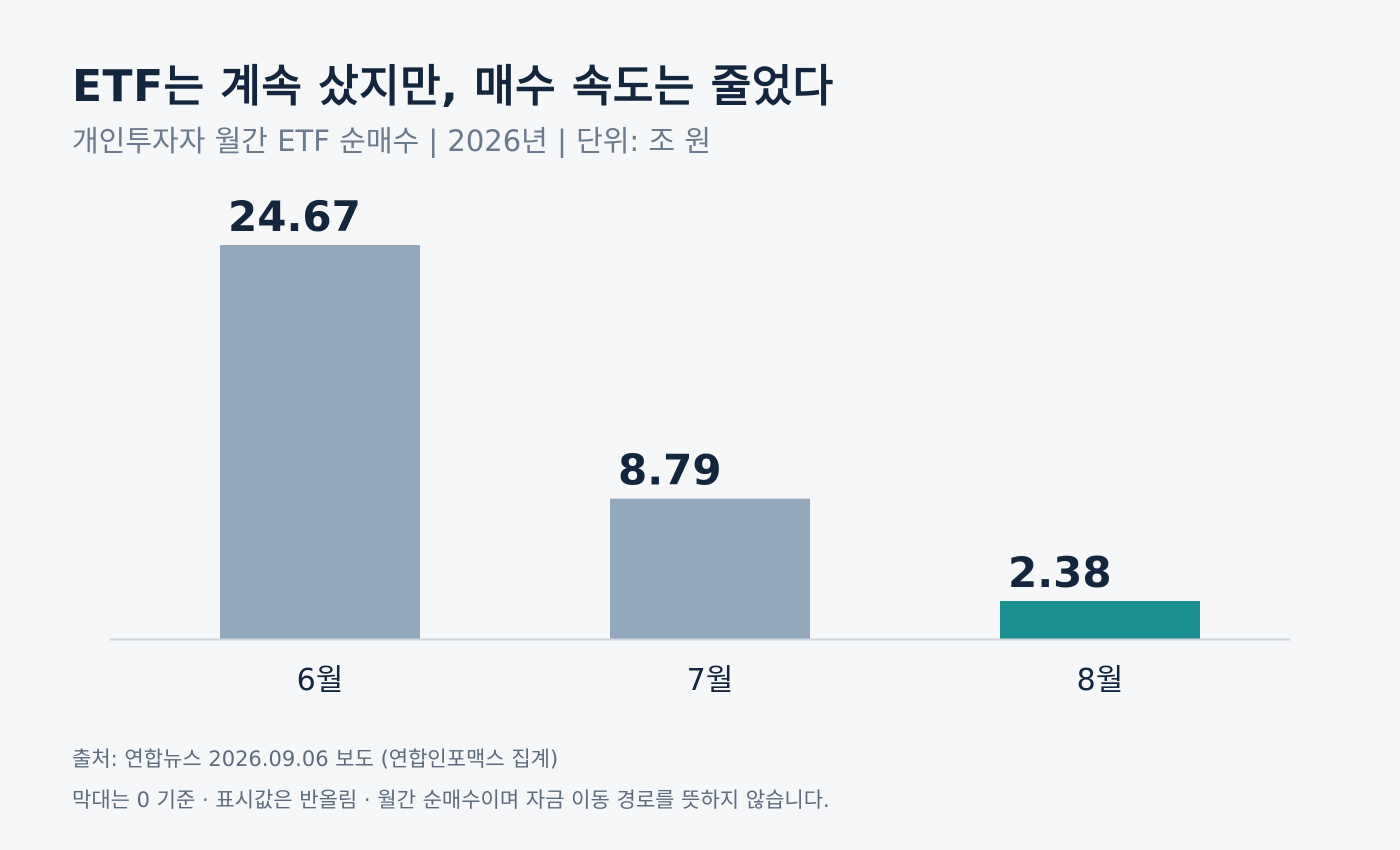  Describe the element at coordinates (453, 86) in the screenshot. I see `chart-title: ETF는 계속 샀지만, 매수 속도는 줄었다` at that location.